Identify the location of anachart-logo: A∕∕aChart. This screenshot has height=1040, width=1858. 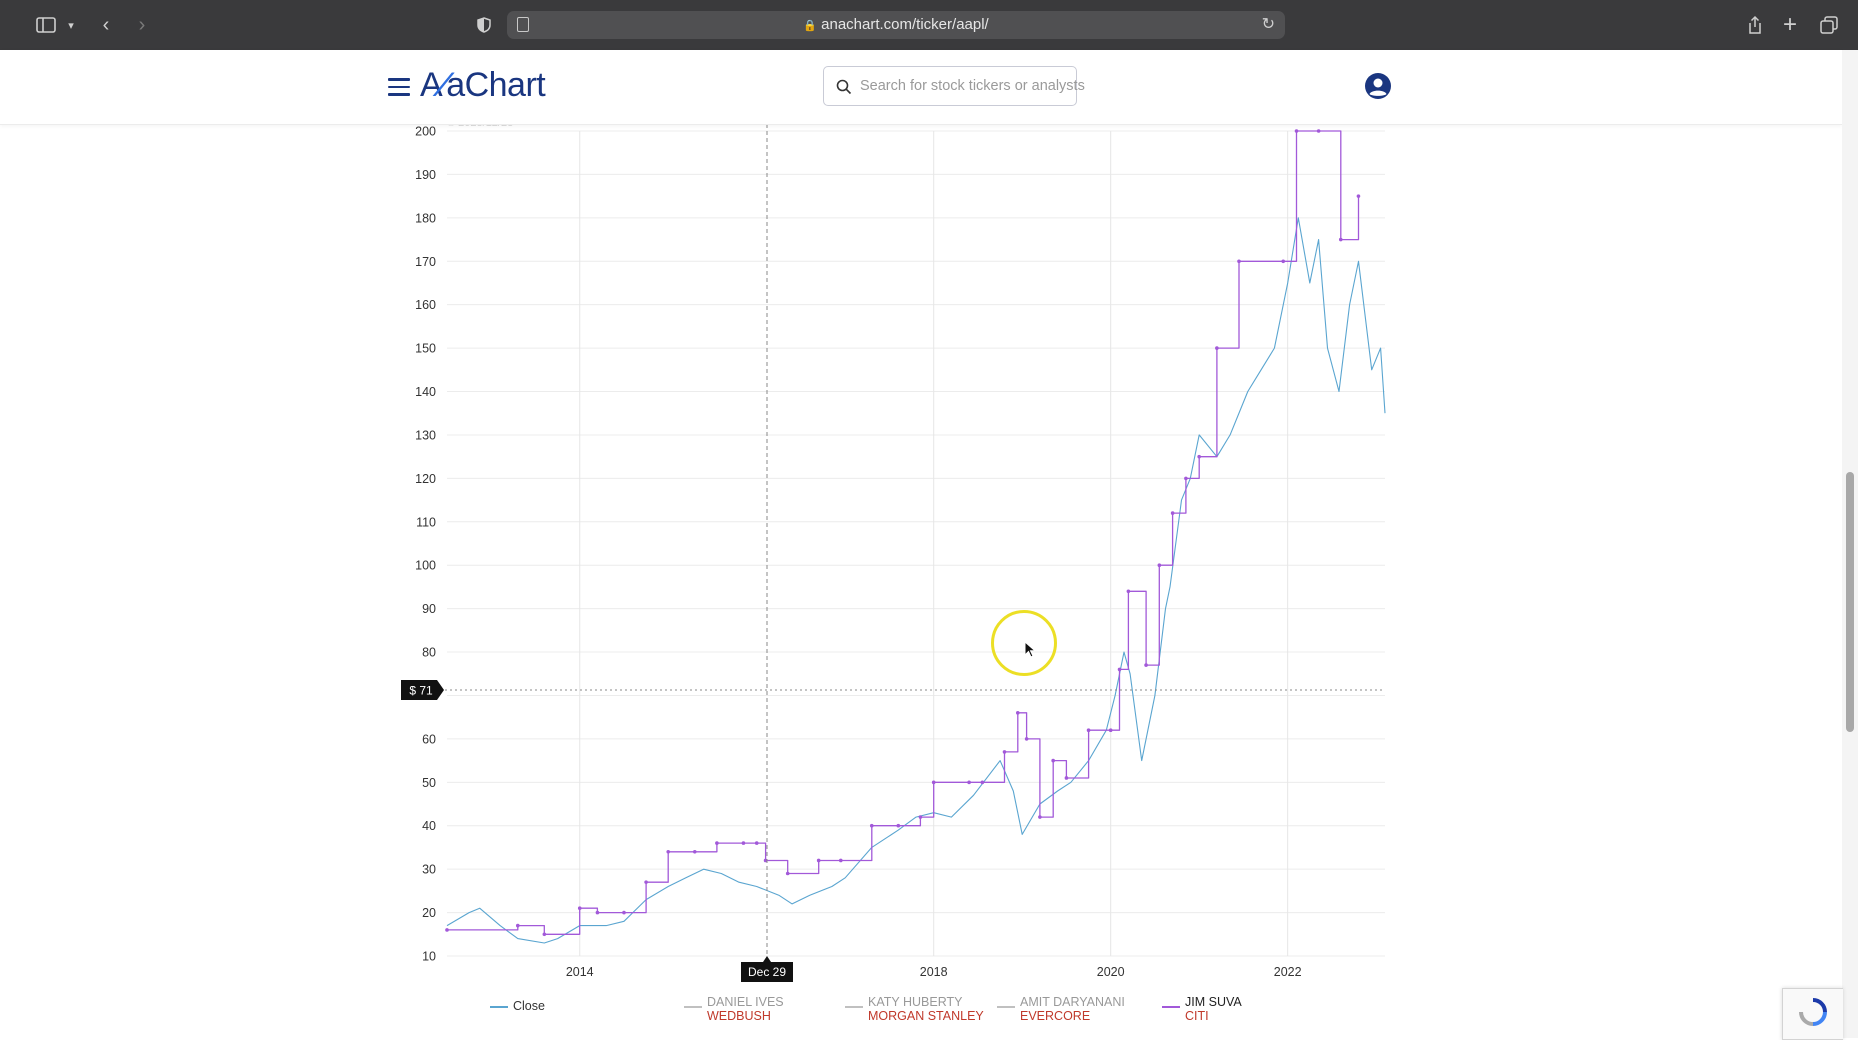
(483, 85).